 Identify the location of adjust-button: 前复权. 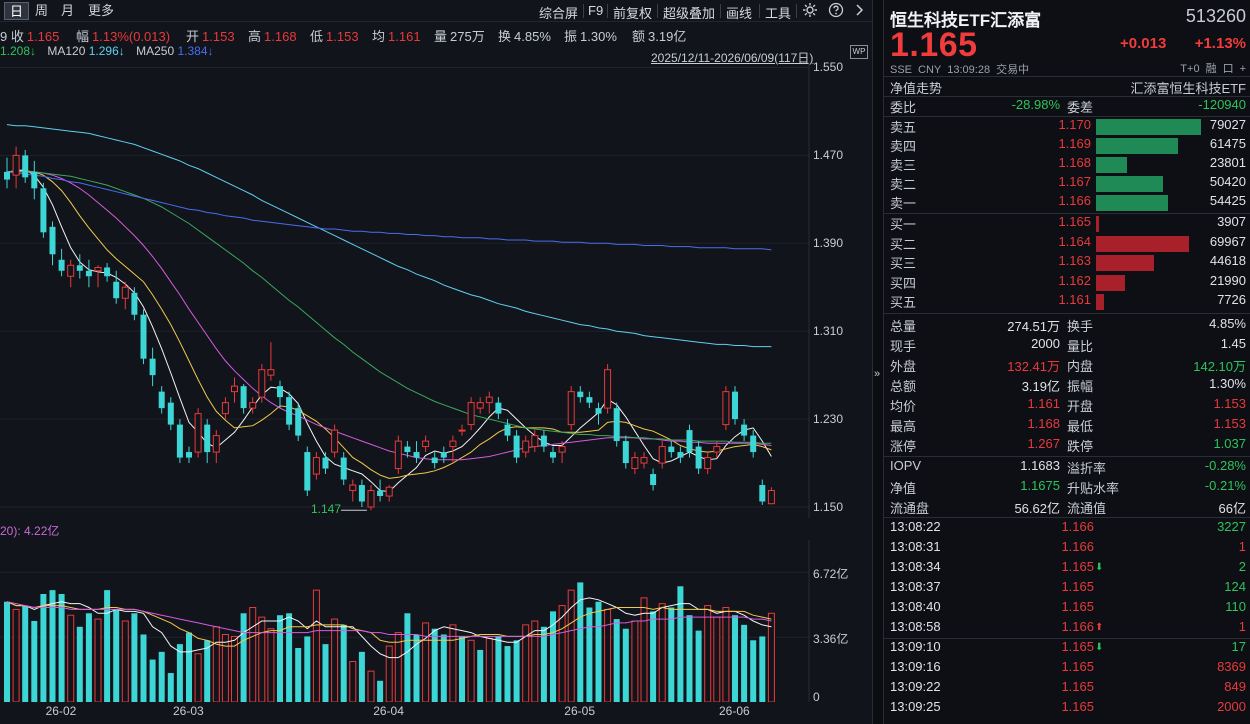
(633, 13).